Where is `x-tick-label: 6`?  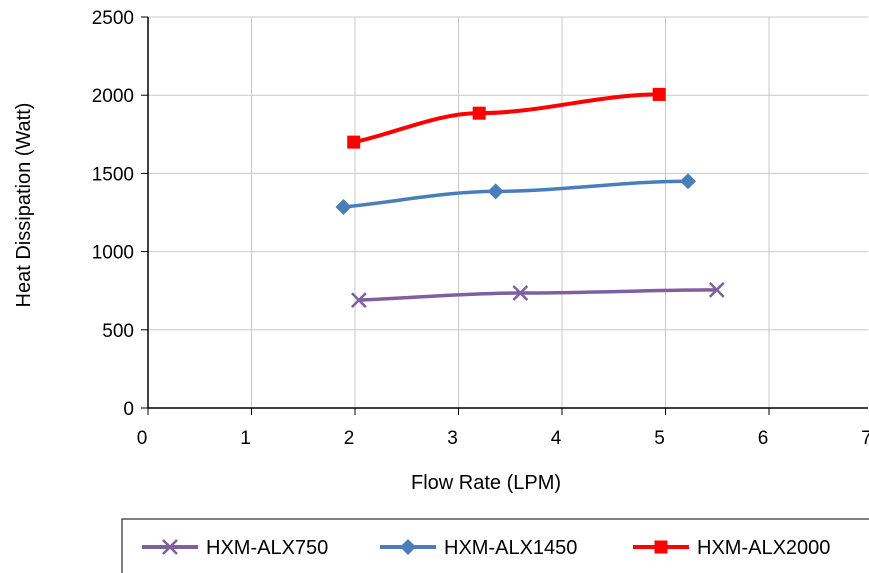 x-tick-label: 6 is located at coordinates (763, 438).